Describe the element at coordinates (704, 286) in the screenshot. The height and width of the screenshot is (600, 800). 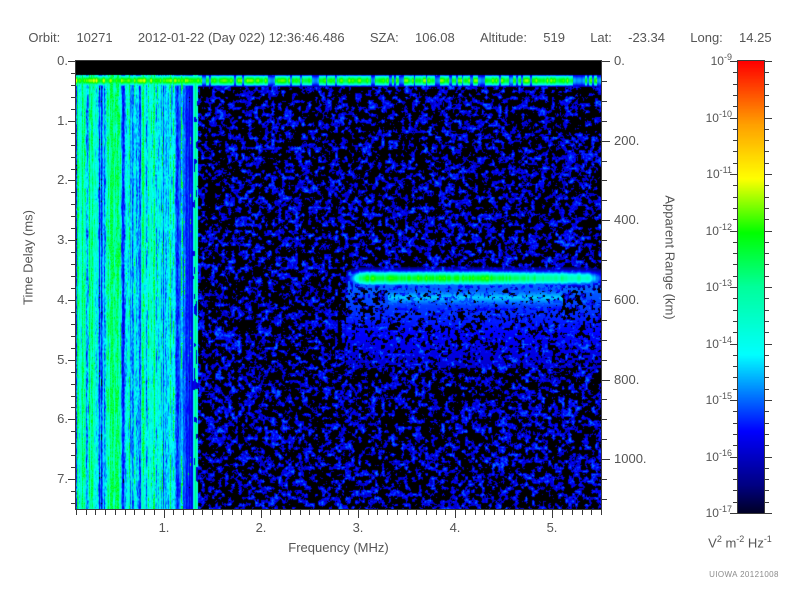
I see `colorbar-tick-label: 10-13` at that location.